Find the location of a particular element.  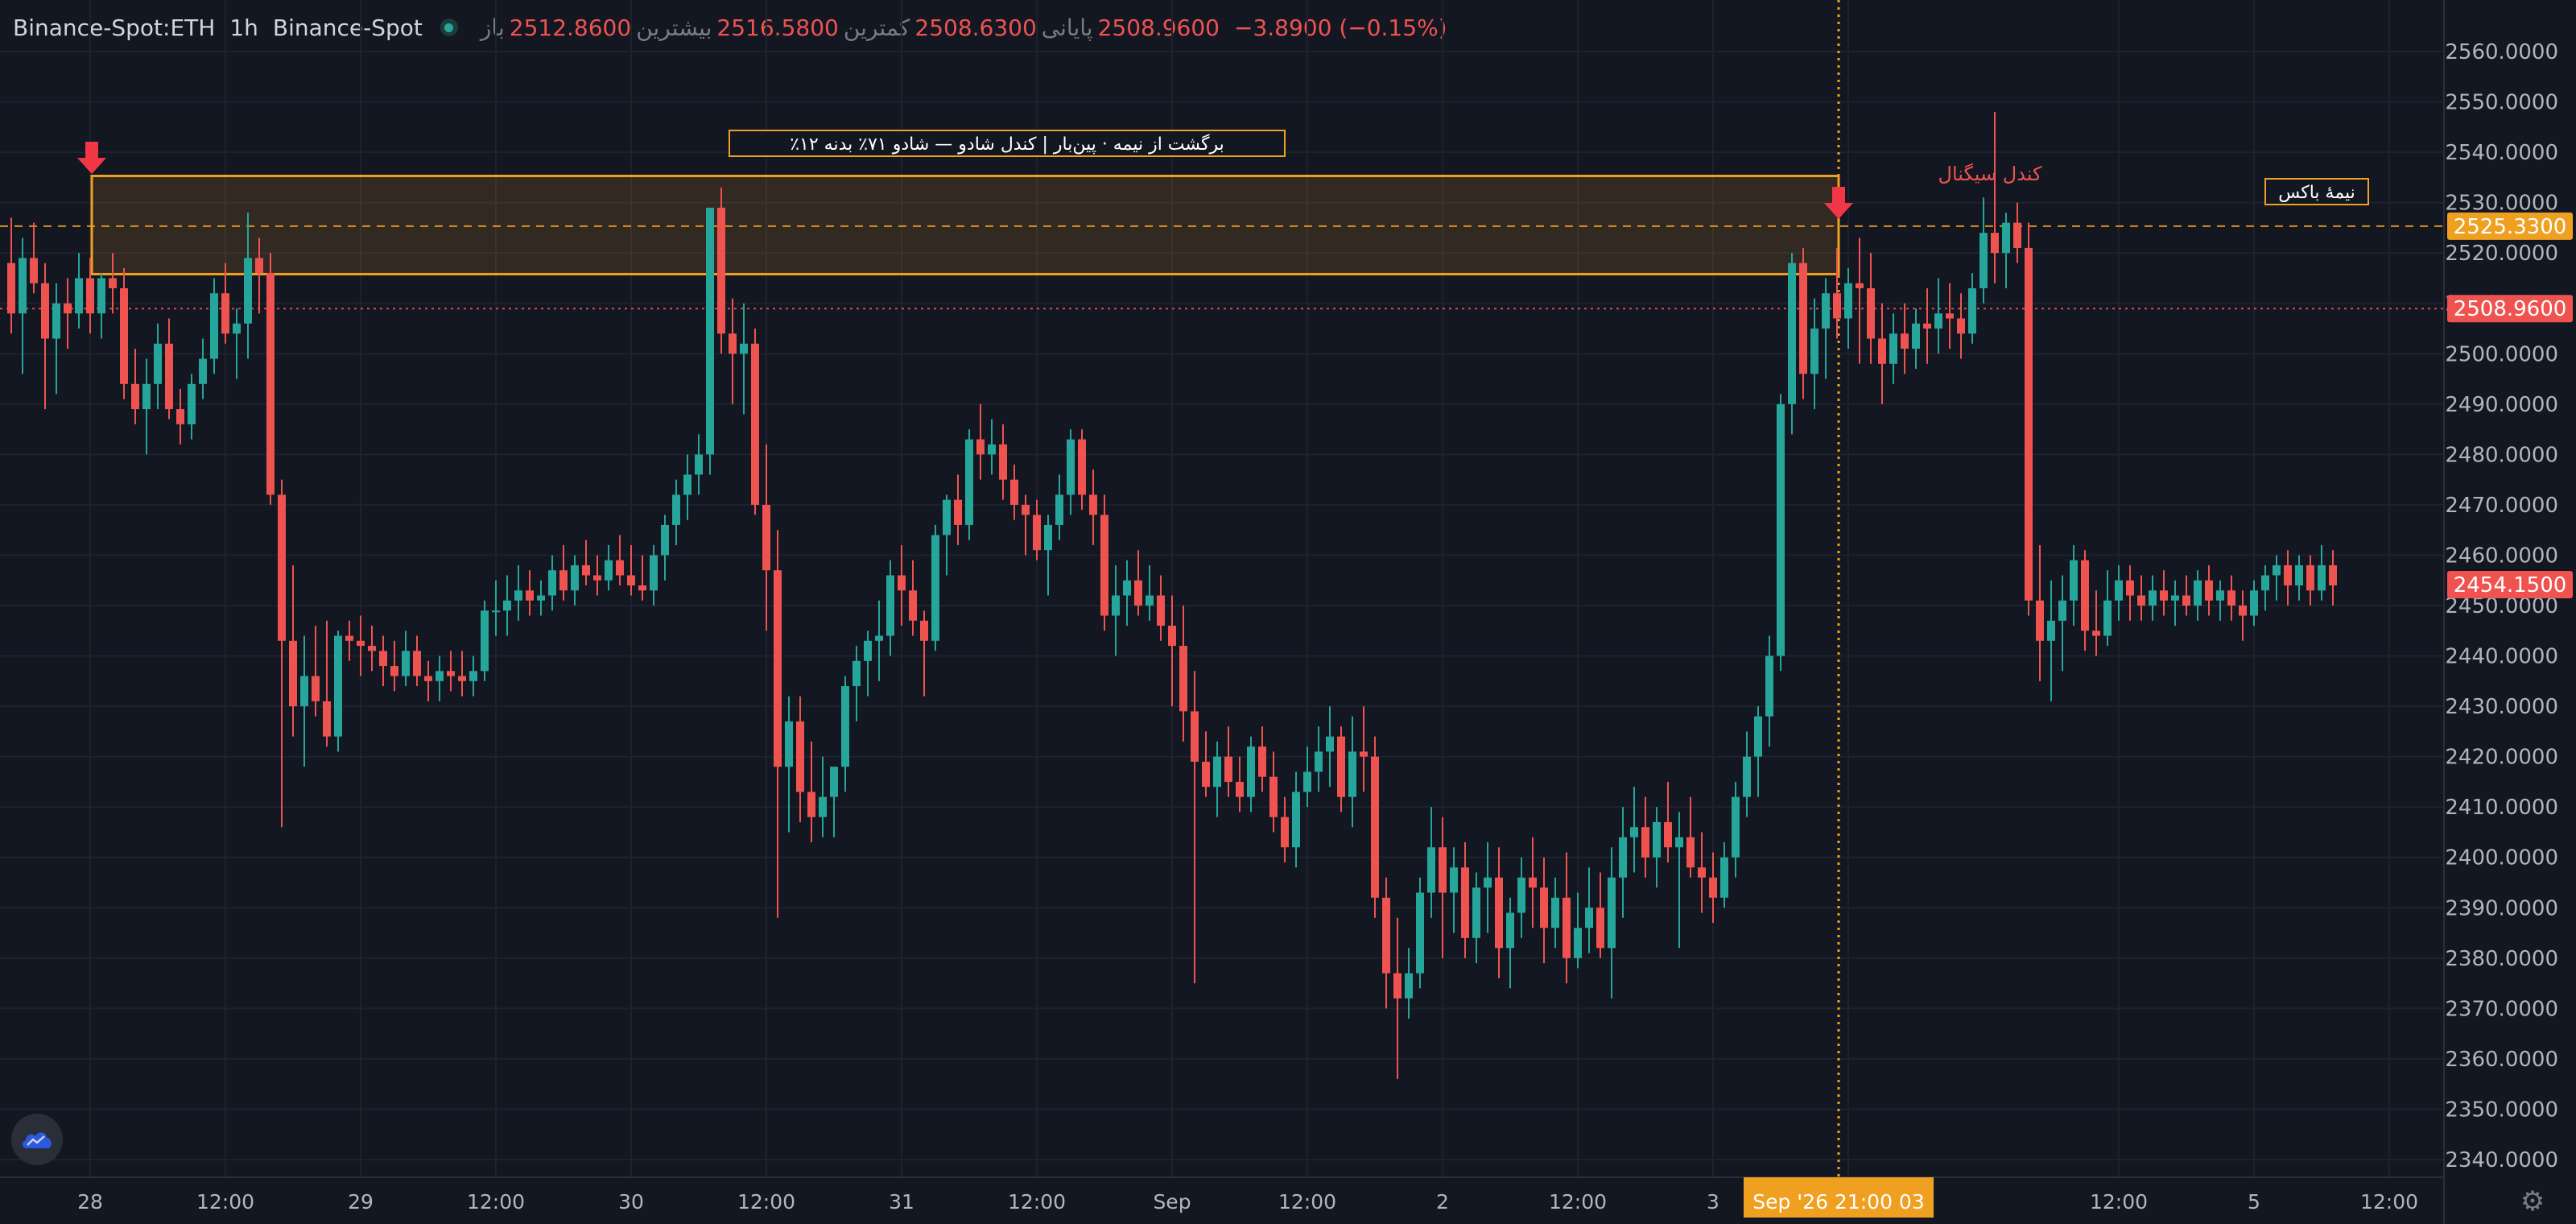

price-tick-label: 2420.0000 is located at coordinates (2501, 758).